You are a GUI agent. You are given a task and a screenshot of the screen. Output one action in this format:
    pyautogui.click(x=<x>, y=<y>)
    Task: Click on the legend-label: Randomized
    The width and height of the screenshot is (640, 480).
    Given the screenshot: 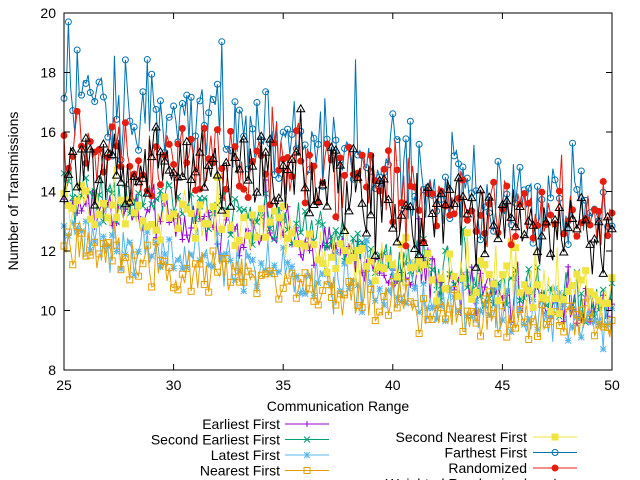 What is the action you would take?
    pyautogui.click(x=487, y=468)
    